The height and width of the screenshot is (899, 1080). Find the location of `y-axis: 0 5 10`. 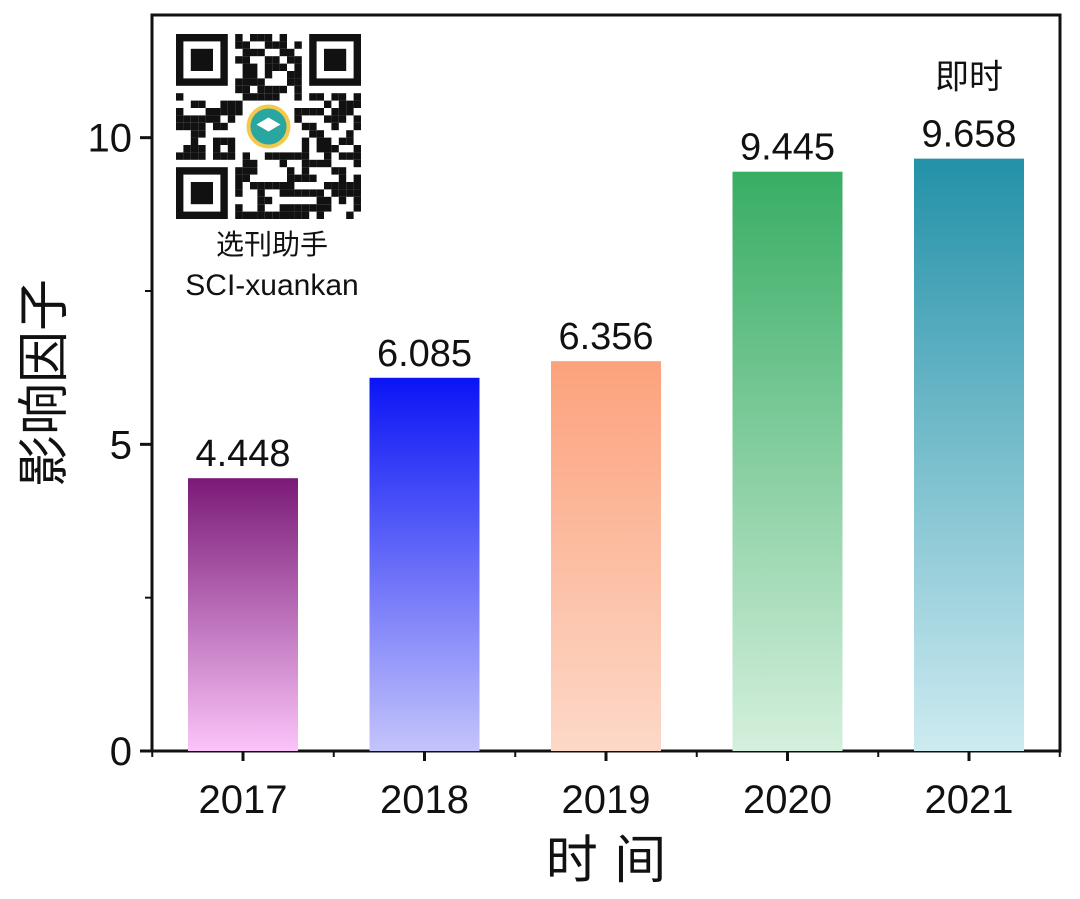

y-axis: 0 5 10 is located at coordinates (120, 445).